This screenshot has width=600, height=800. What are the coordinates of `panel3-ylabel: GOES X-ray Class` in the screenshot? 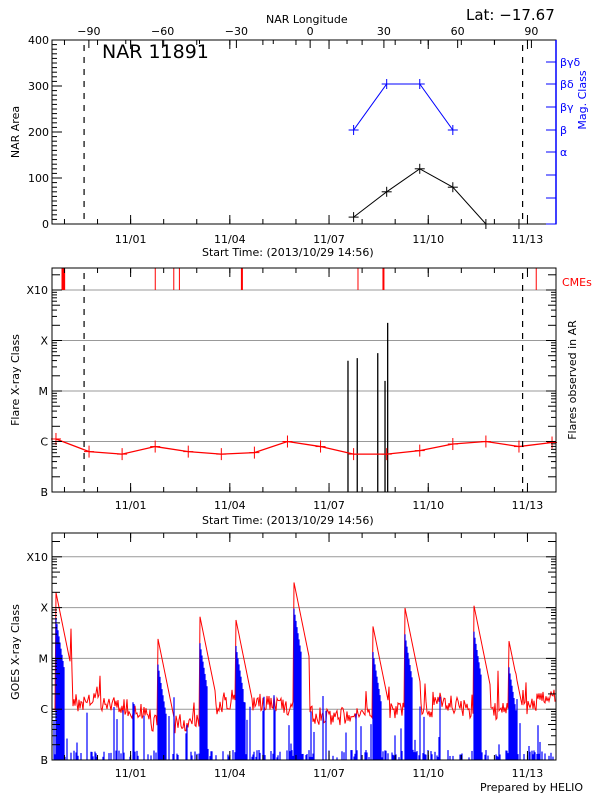 It's located at (15, 652).